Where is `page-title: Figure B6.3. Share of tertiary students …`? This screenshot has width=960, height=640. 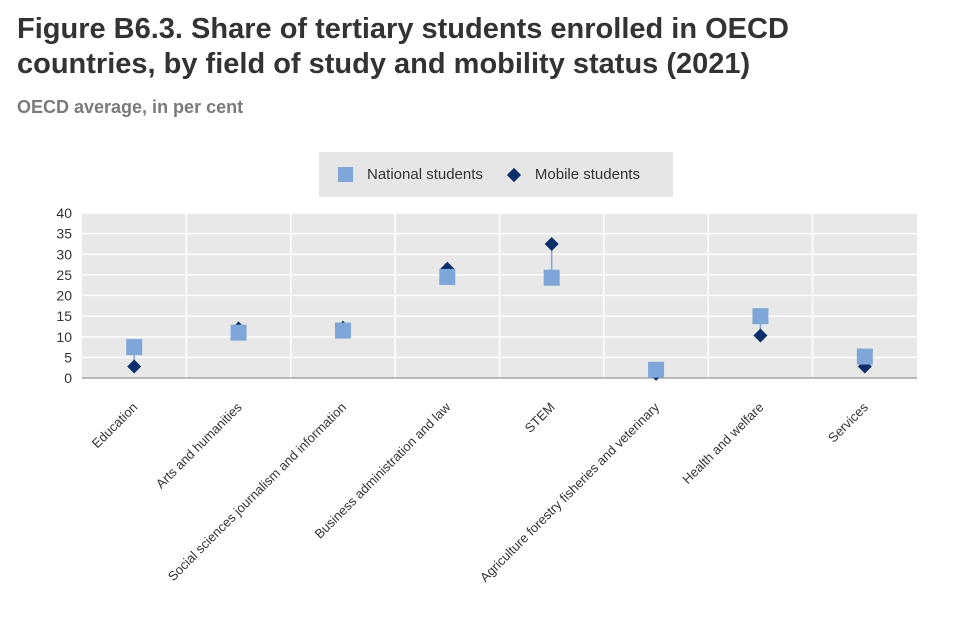
page-title: Figure B6.3. Share of tertiary students … is located at coordinates (403, 46).